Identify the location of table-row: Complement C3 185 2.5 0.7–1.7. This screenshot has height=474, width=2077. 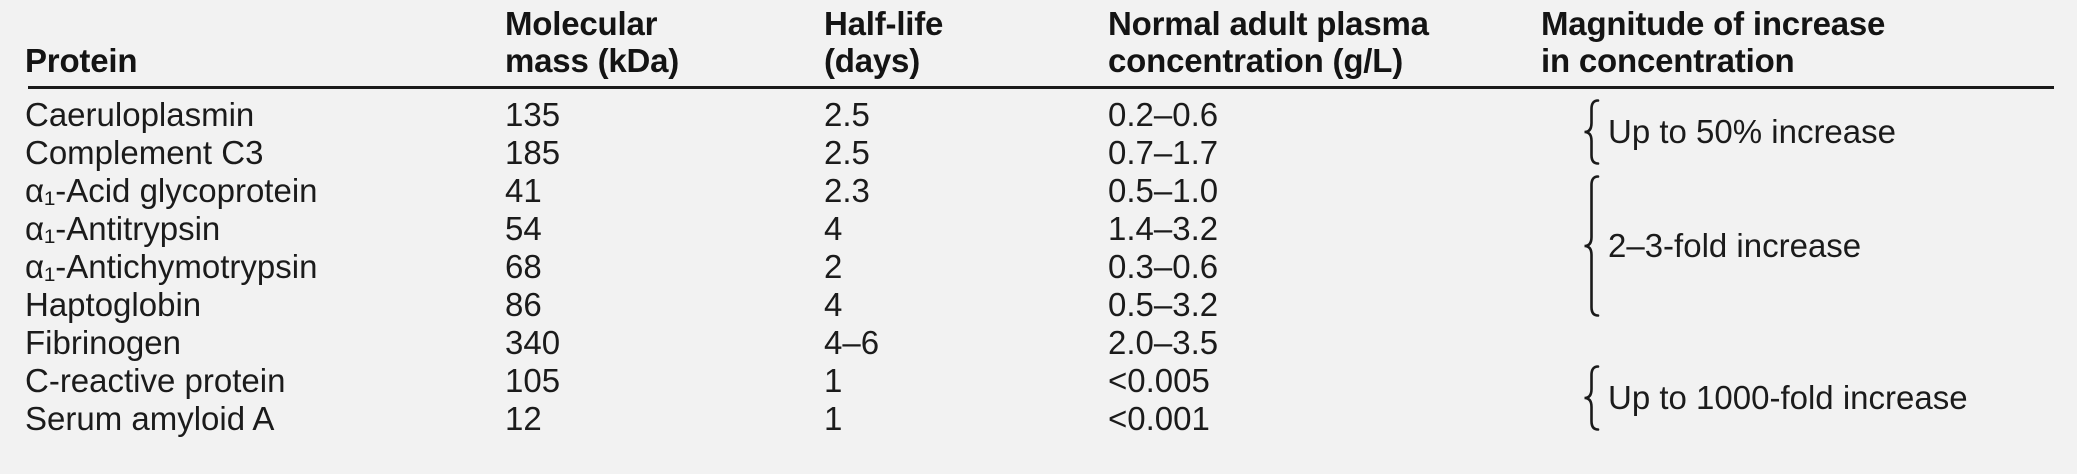
(1038, 153).